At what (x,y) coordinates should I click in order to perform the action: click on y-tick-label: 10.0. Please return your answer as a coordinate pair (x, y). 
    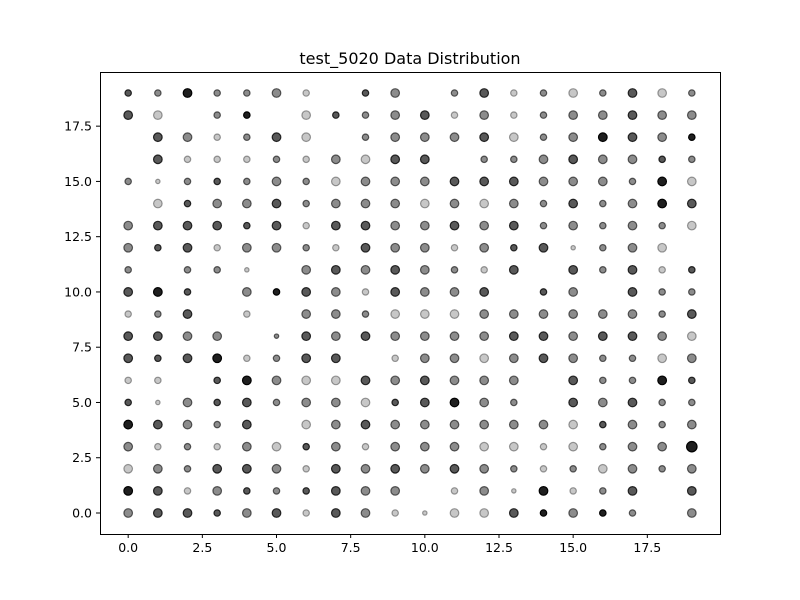
    Looking at the image, I should click on (78, 291).